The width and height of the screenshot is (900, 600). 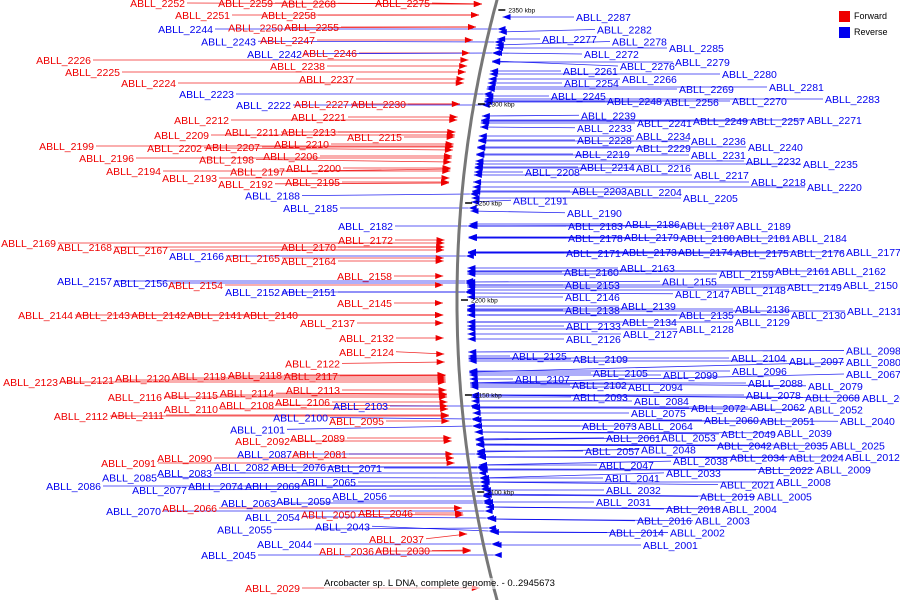 What do you see at coordinates (800, 447) in the screenshot?
I see `gene-label: ABLL_2035` at bounding box center [800, 447].